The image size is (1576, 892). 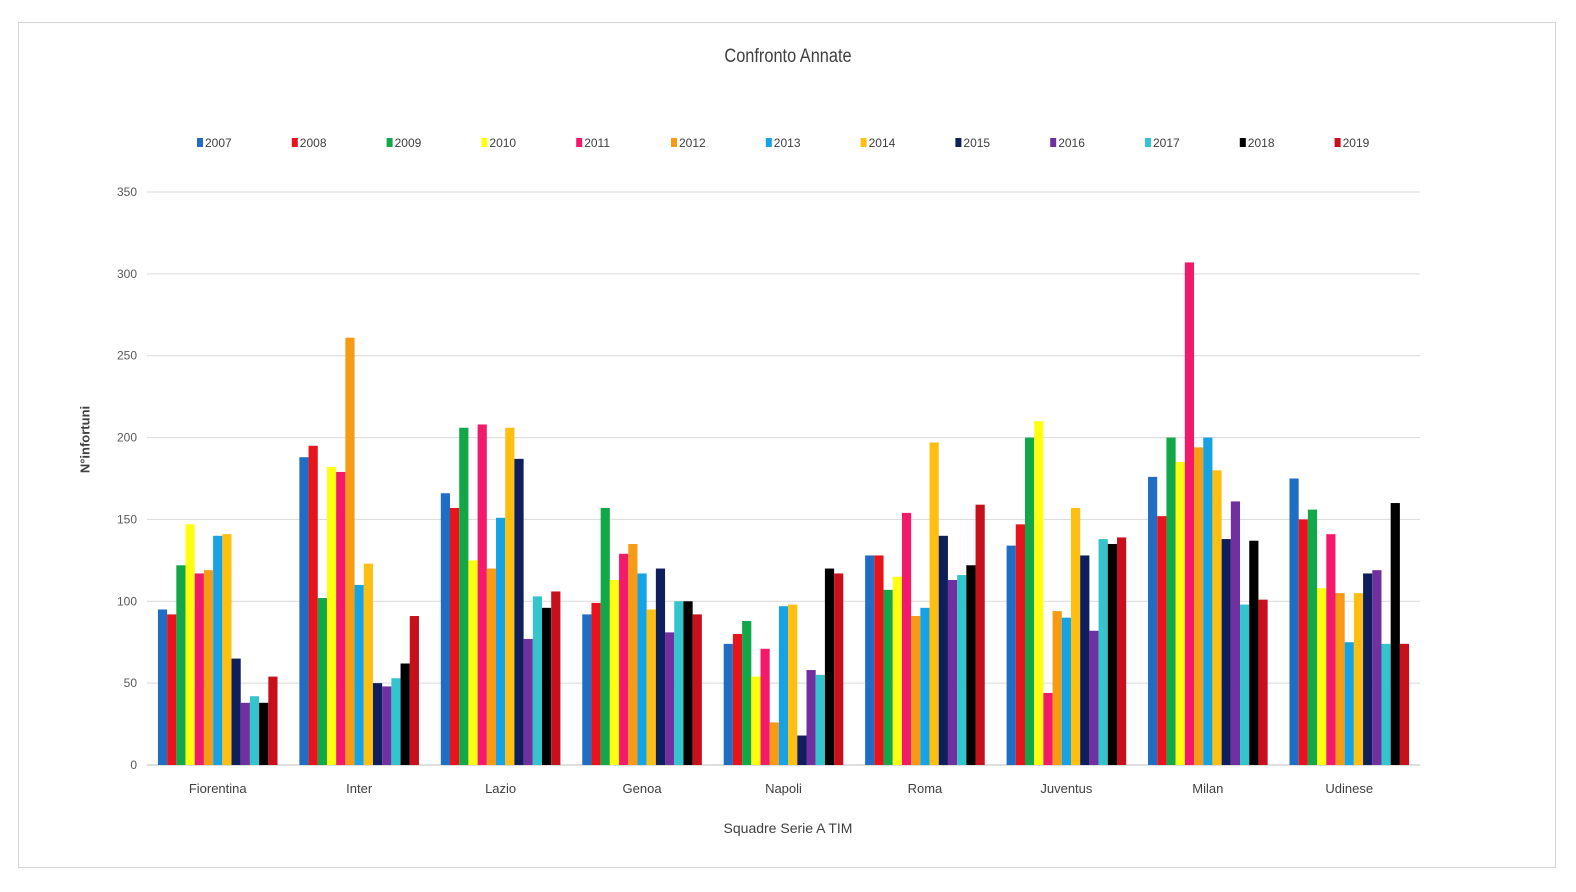 I want to click on legend-label: 2019, so click(x=1356, y=143).